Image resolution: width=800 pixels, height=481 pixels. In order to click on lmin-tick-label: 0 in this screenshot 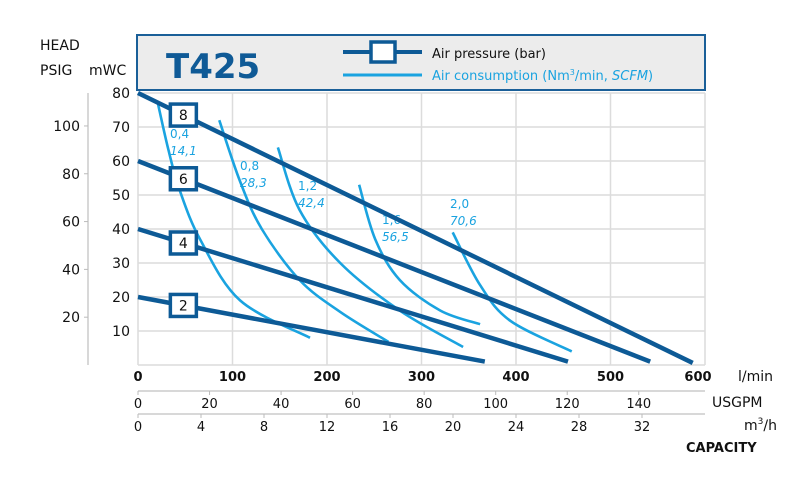, I will do `click(137, 377)`.